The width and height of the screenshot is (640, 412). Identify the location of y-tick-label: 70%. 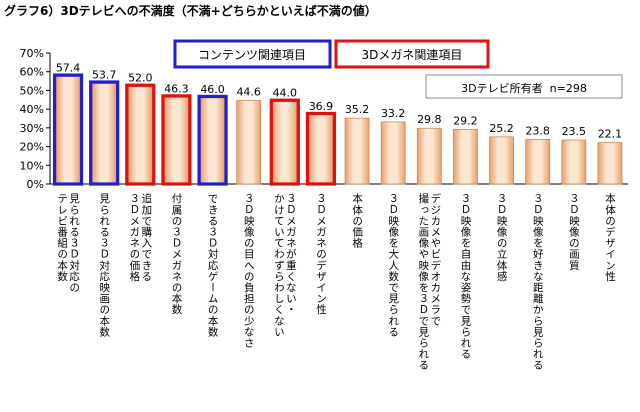
(32, 53).